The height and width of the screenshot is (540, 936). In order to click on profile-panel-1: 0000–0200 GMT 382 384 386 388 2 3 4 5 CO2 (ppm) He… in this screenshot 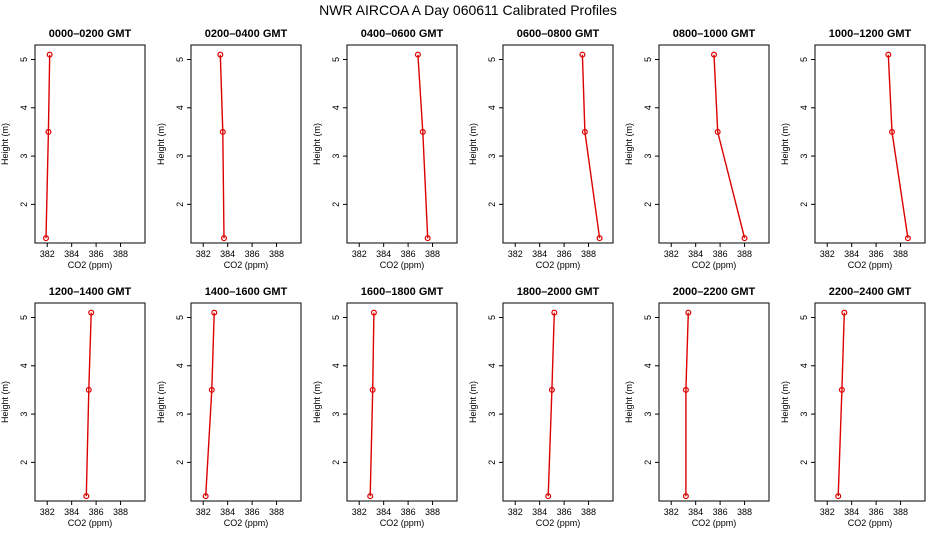, I will do `click(73, 149)`.